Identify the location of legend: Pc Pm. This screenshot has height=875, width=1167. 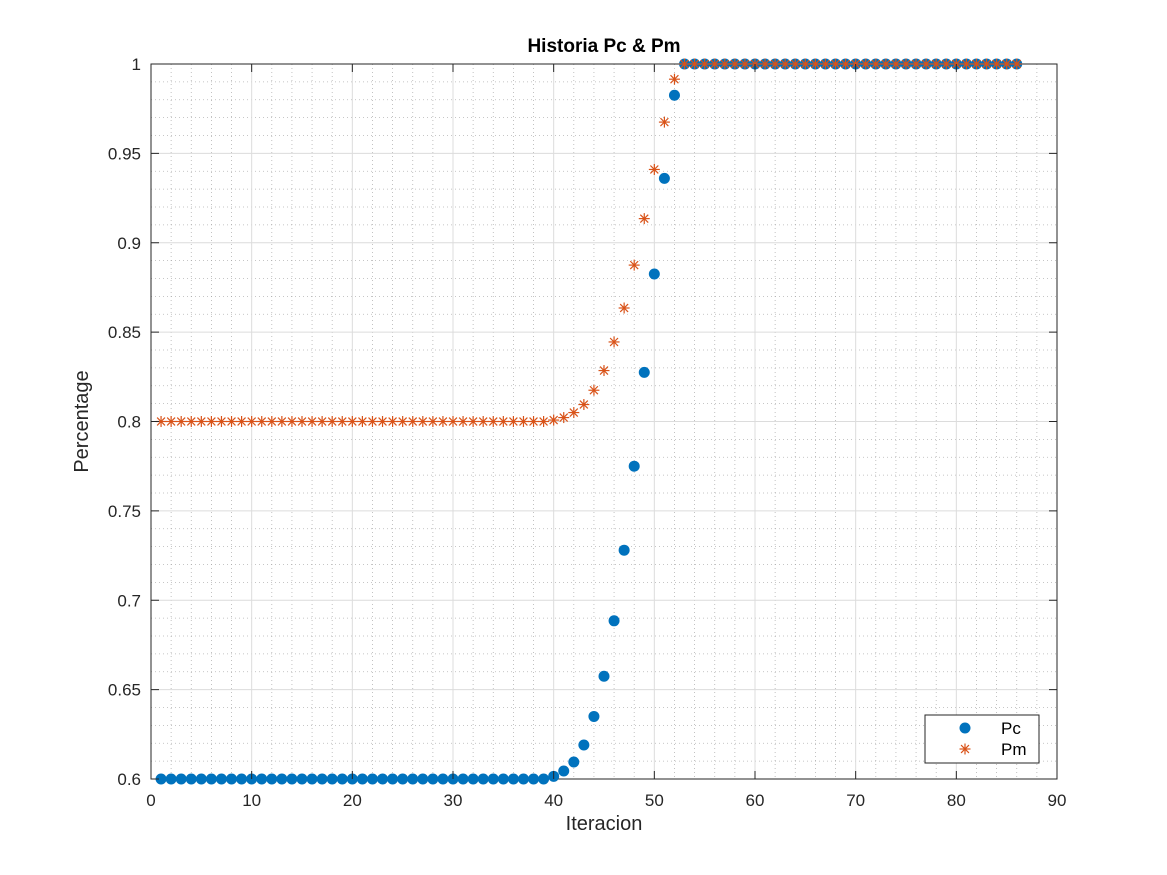
(982, 739).